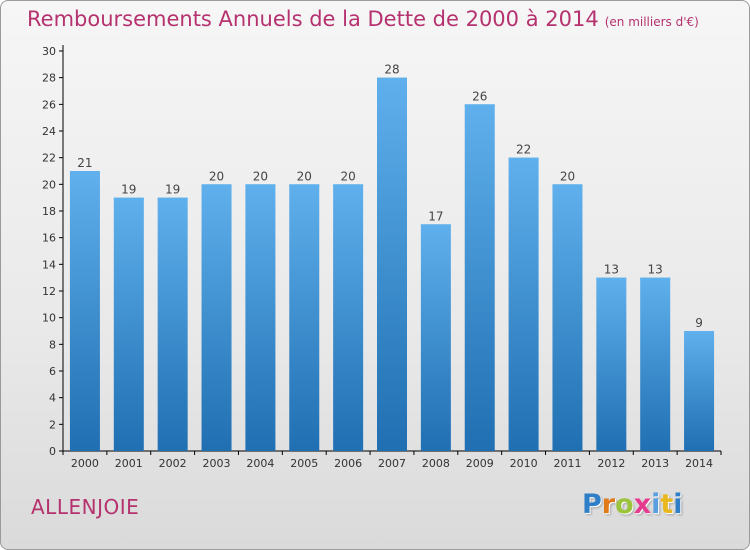 The image size is (750, 550). What do you see at coordinates (592, 504) in the screenshot?
I see `logo-letter: P` at bounding box center [592, 504].